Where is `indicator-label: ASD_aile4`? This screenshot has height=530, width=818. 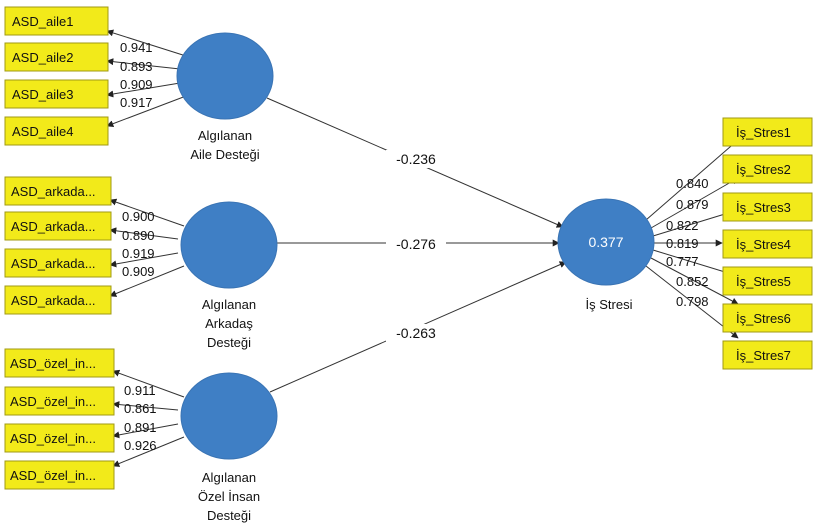 indicator-label: ASD_aile4 is located at coordinates (42, 131).